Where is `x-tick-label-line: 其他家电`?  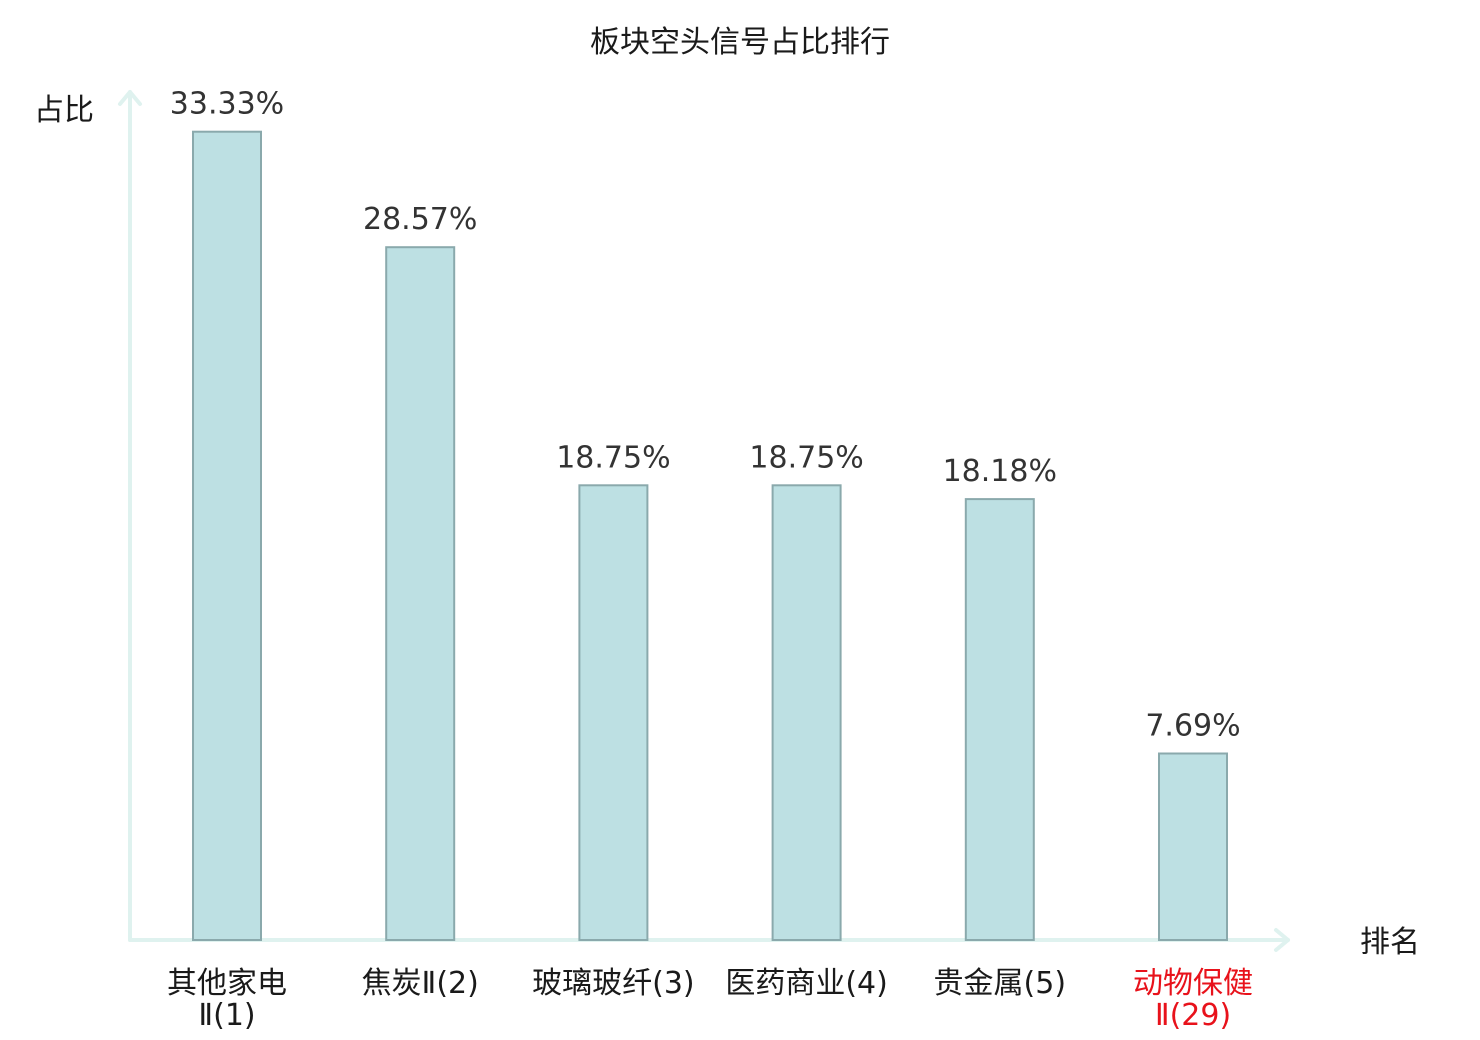
x-tick-label-line: 其他家电 is located at coordinates (227, 983).